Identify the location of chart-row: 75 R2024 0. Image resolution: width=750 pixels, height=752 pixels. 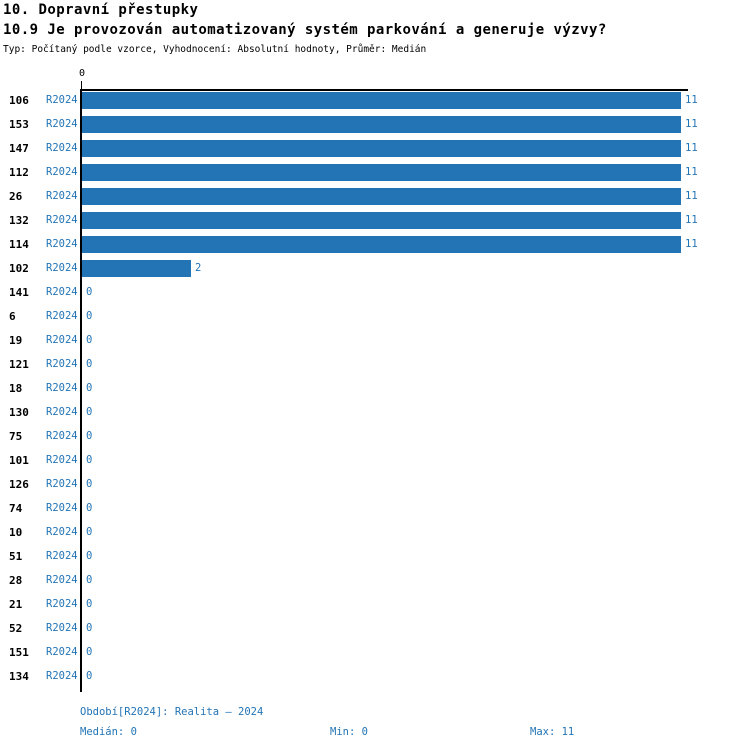
(375, 436).